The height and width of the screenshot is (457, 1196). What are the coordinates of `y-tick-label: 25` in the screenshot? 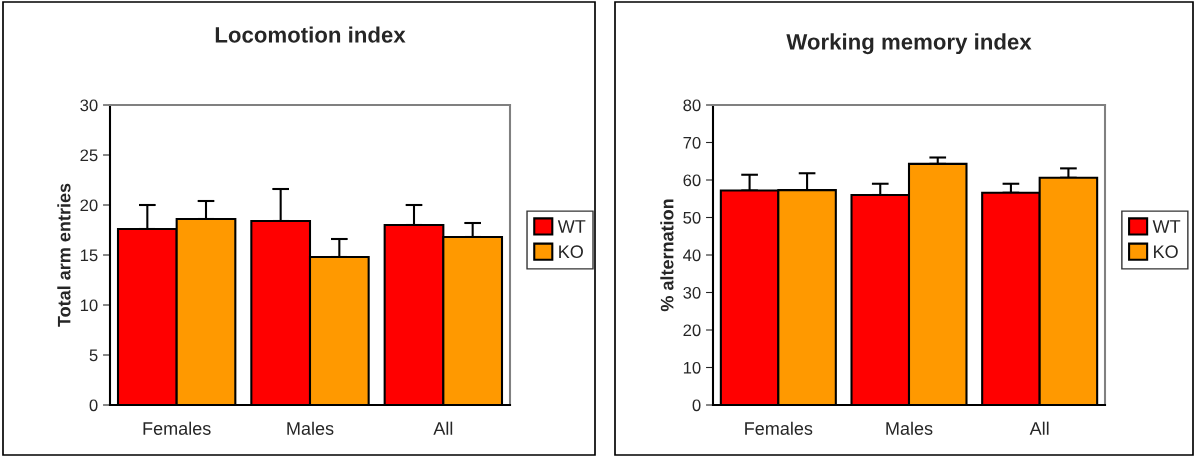 It's located at (89, 155).